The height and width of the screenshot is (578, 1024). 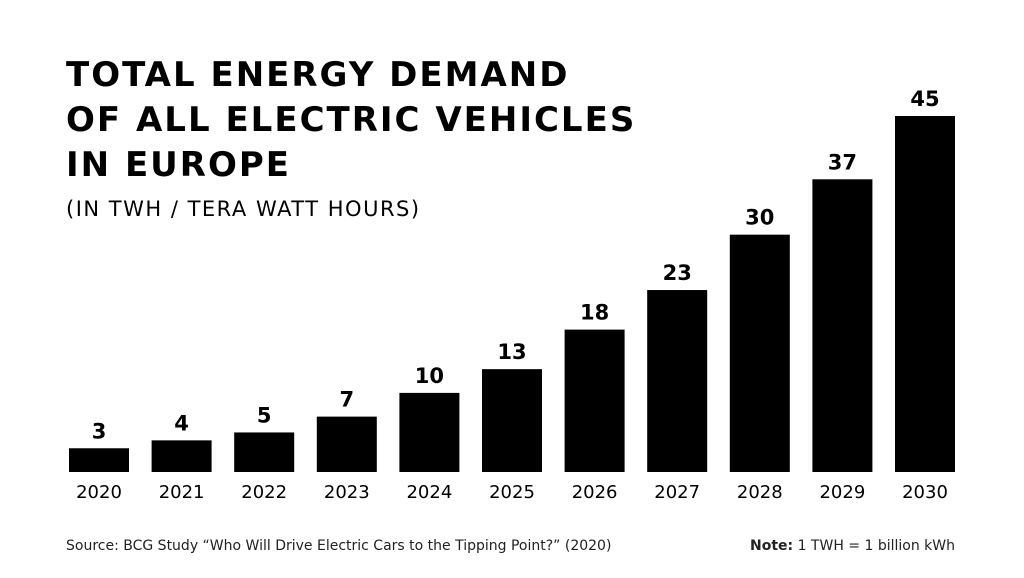 I want to click on x-tick-label: 2023, so click(x=347, y=492).